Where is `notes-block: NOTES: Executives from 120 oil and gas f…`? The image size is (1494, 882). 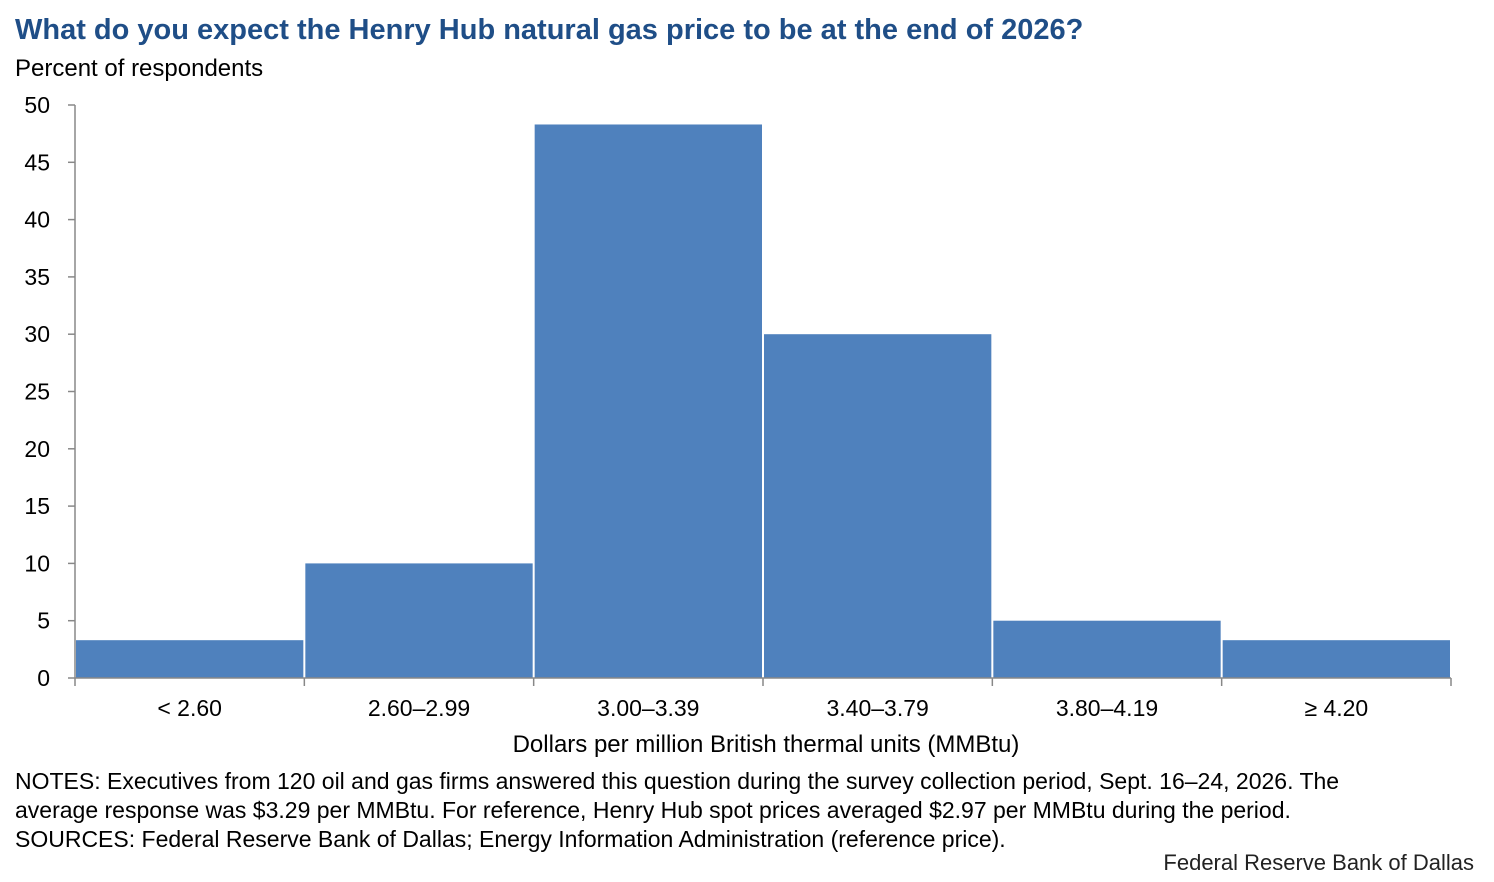
notes-block: NOTES: Executives from 120 oil and gas f… is located at coordinates (750, 810).